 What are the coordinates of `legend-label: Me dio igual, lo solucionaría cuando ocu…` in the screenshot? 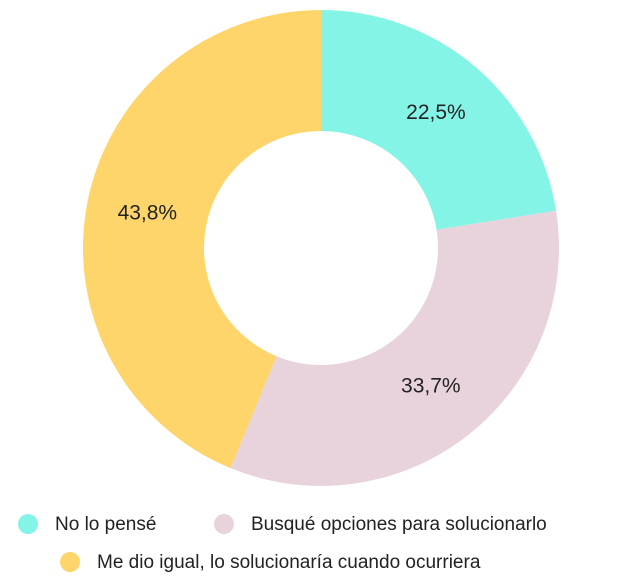 It's located at (289, 562).